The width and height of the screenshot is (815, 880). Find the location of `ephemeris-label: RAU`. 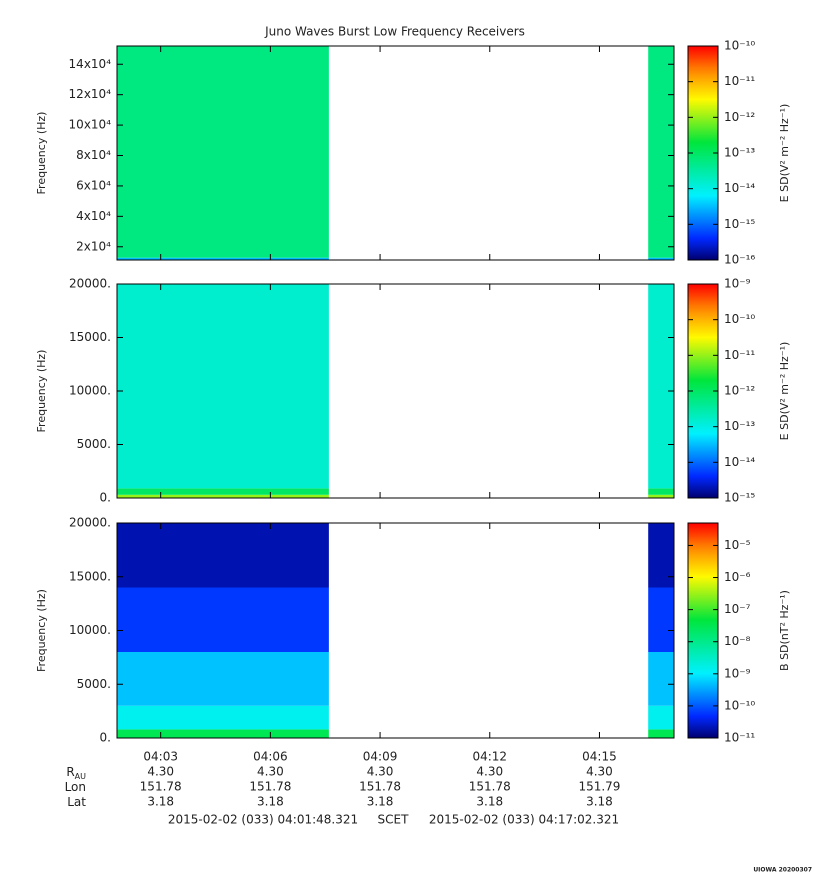

ephemeris-label: RAU is located at coordinates (76, 773).